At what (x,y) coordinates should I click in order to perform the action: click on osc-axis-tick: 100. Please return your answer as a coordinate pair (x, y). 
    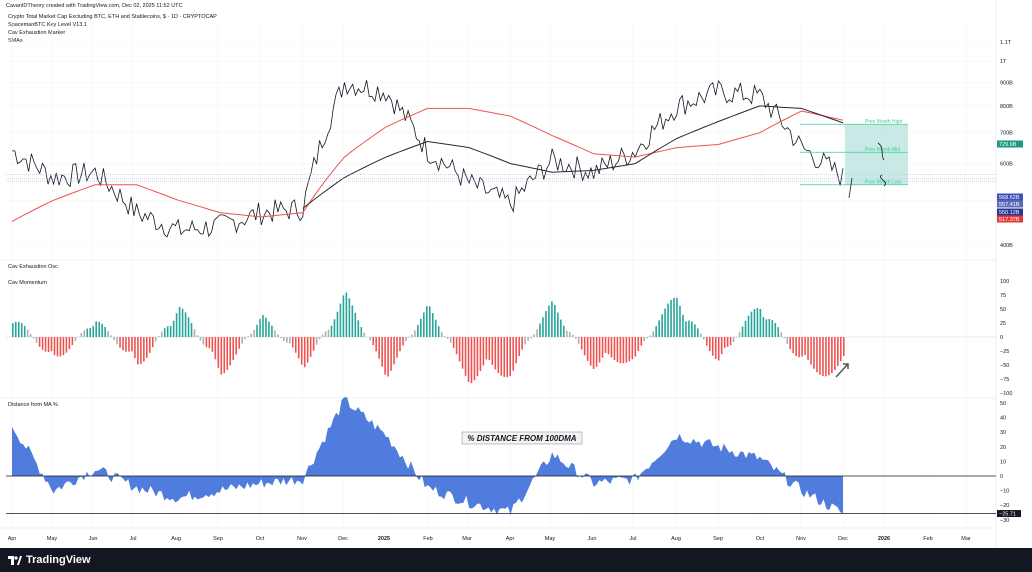
    Looking at the image, I should click on (1004, 282).